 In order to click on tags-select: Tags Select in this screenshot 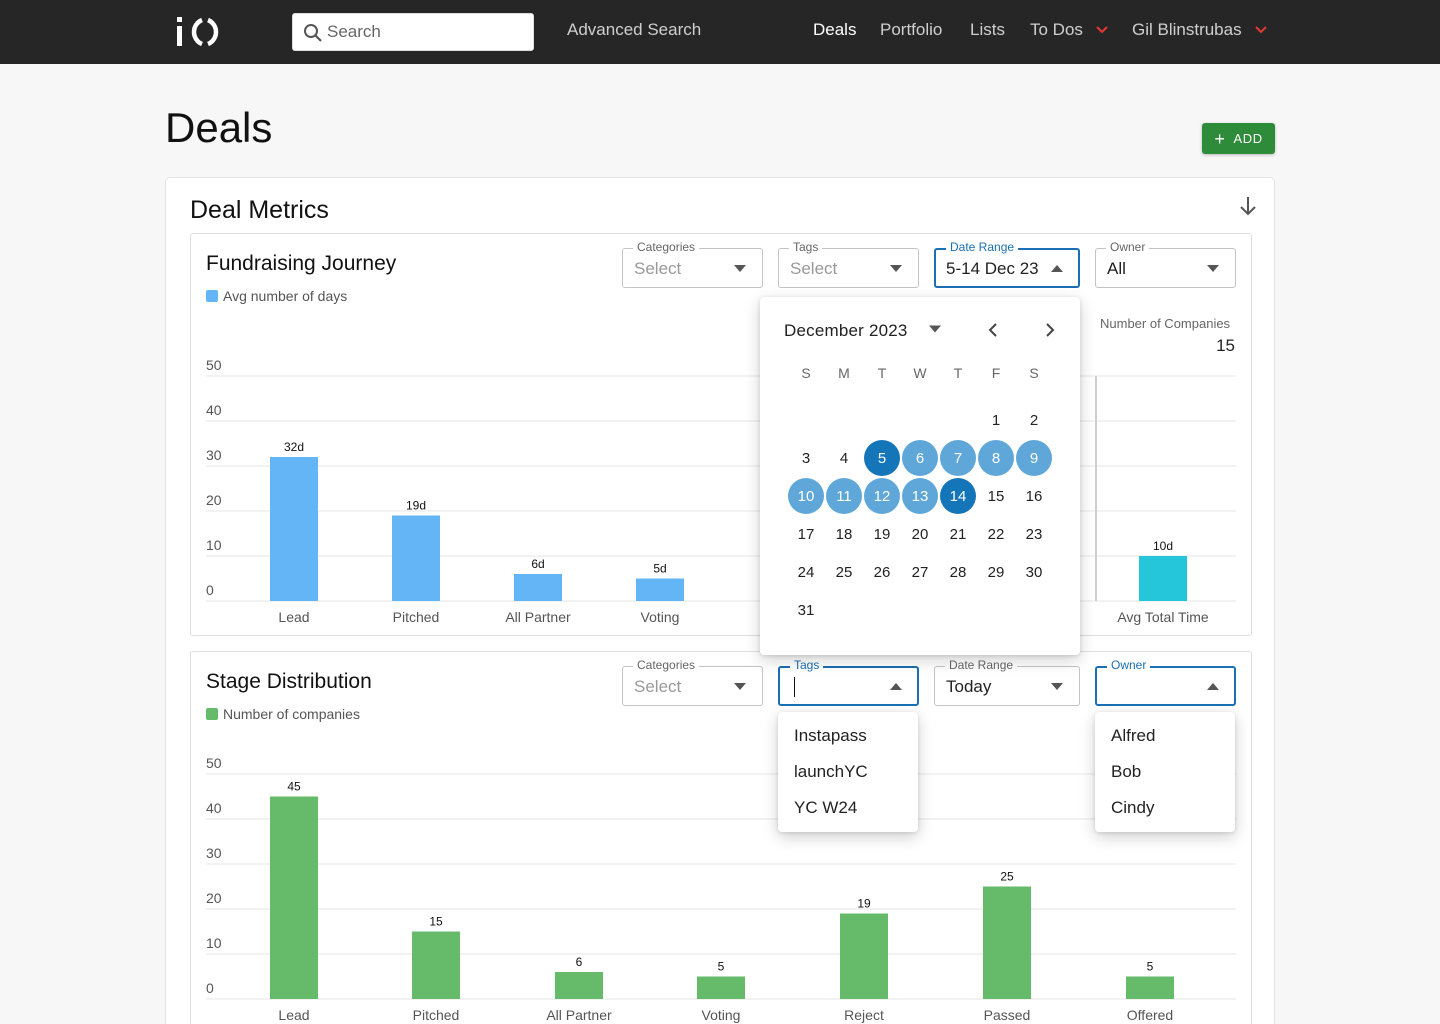, I will do `click(848, 264)`.